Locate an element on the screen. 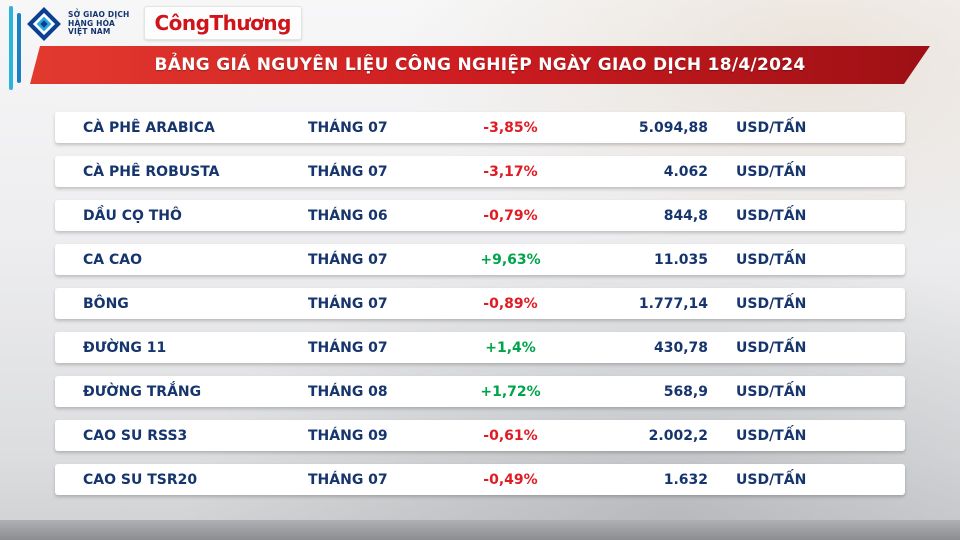 The height and width of the screenshot is (540, 960). table-row: ĐƯỜNG 11 THÁNG 07 +1,4% 430,78 USD/TẤN is located at coordinates (480, 347).